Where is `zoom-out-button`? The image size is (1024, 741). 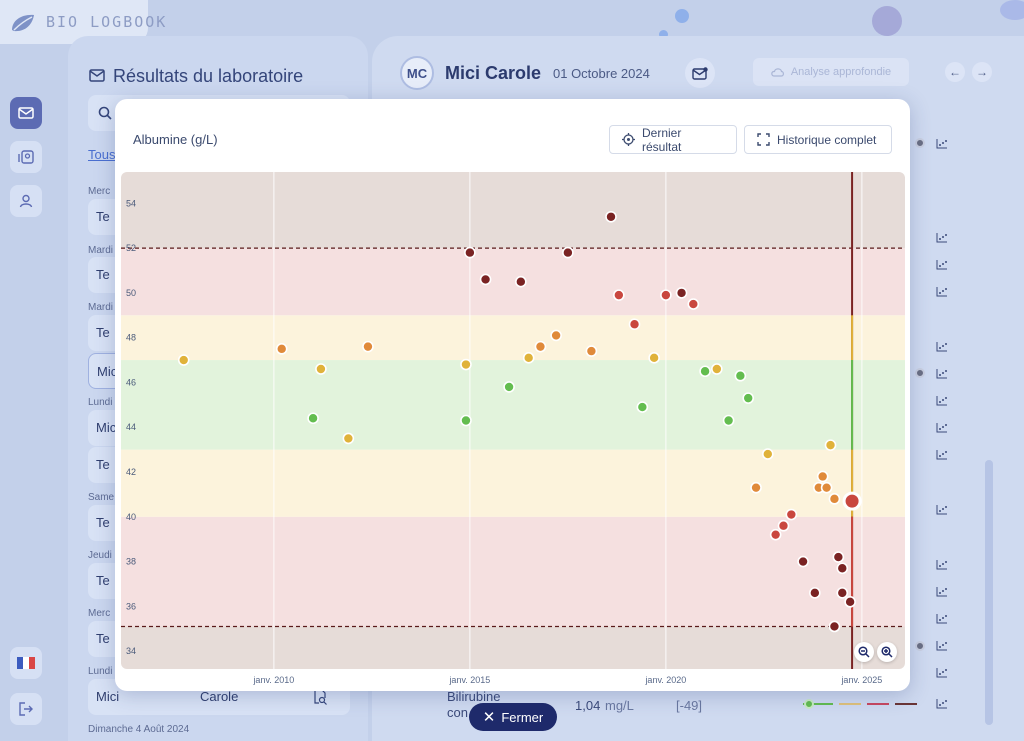 zoom-out-button is located at coordinates (864, 652).